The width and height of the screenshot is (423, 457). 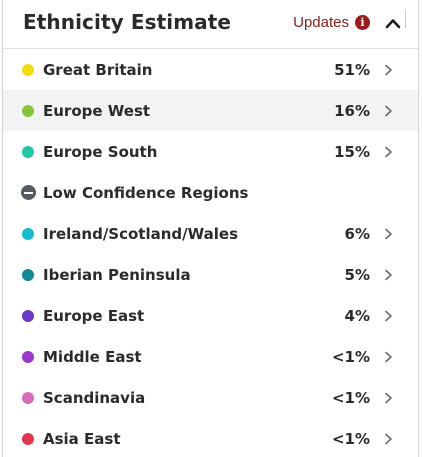 What do you see at coordinates (357, 274) in the screenshot?
I see `region-percent: 5%` at bounding box center [357, 274].